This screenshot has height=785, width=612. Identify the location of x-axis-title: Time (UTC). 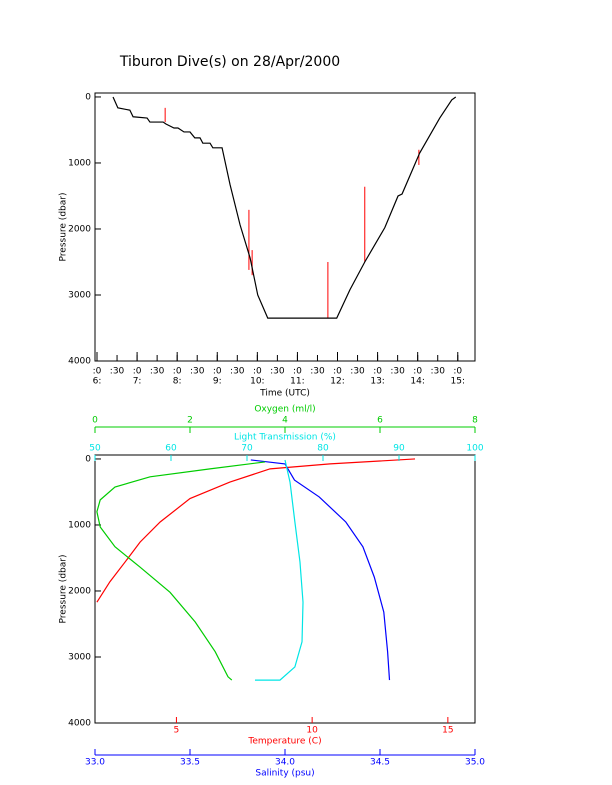
(284, 394).